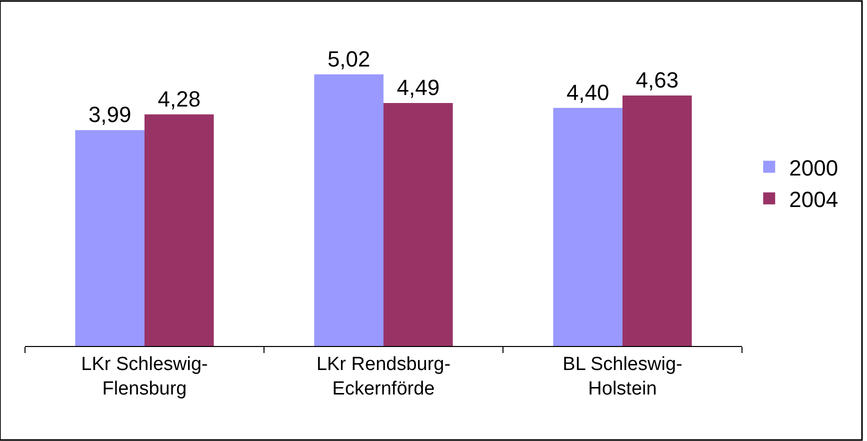 Image resolution: width=867 pixels, height=441 pixels. Describe the element at coordinates (348, 59) in the screenshot. I see `data-label: 5,02` at that location.